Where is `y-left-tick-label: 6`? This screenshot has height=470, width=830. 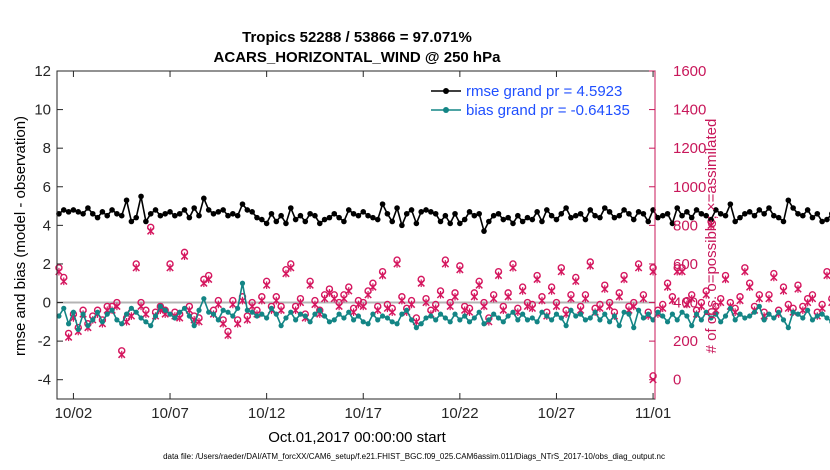 y-left-tick-label: 6 is located at coordinates (47, 187).